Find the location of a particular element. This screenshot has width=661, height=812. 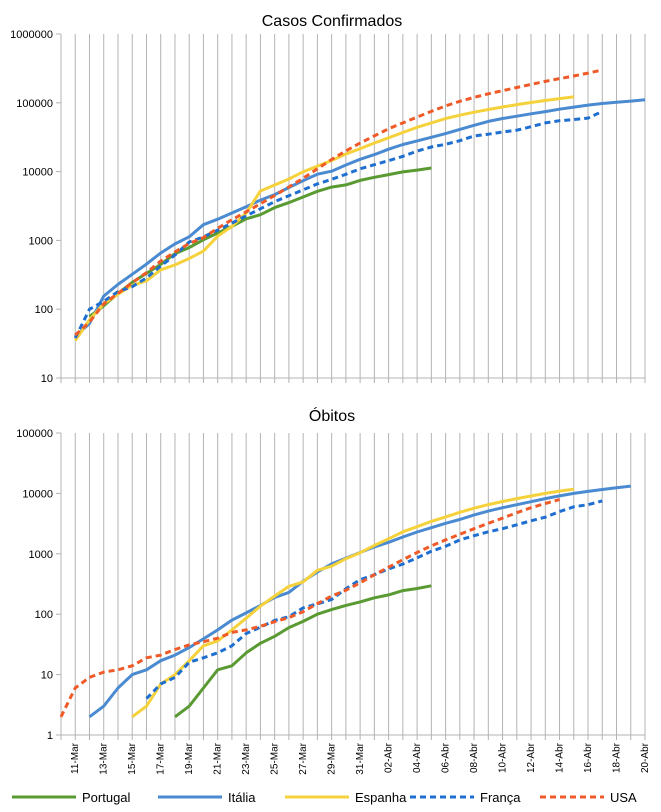

x-tick-label: 08-Abr is located at coordinates (474, 757).